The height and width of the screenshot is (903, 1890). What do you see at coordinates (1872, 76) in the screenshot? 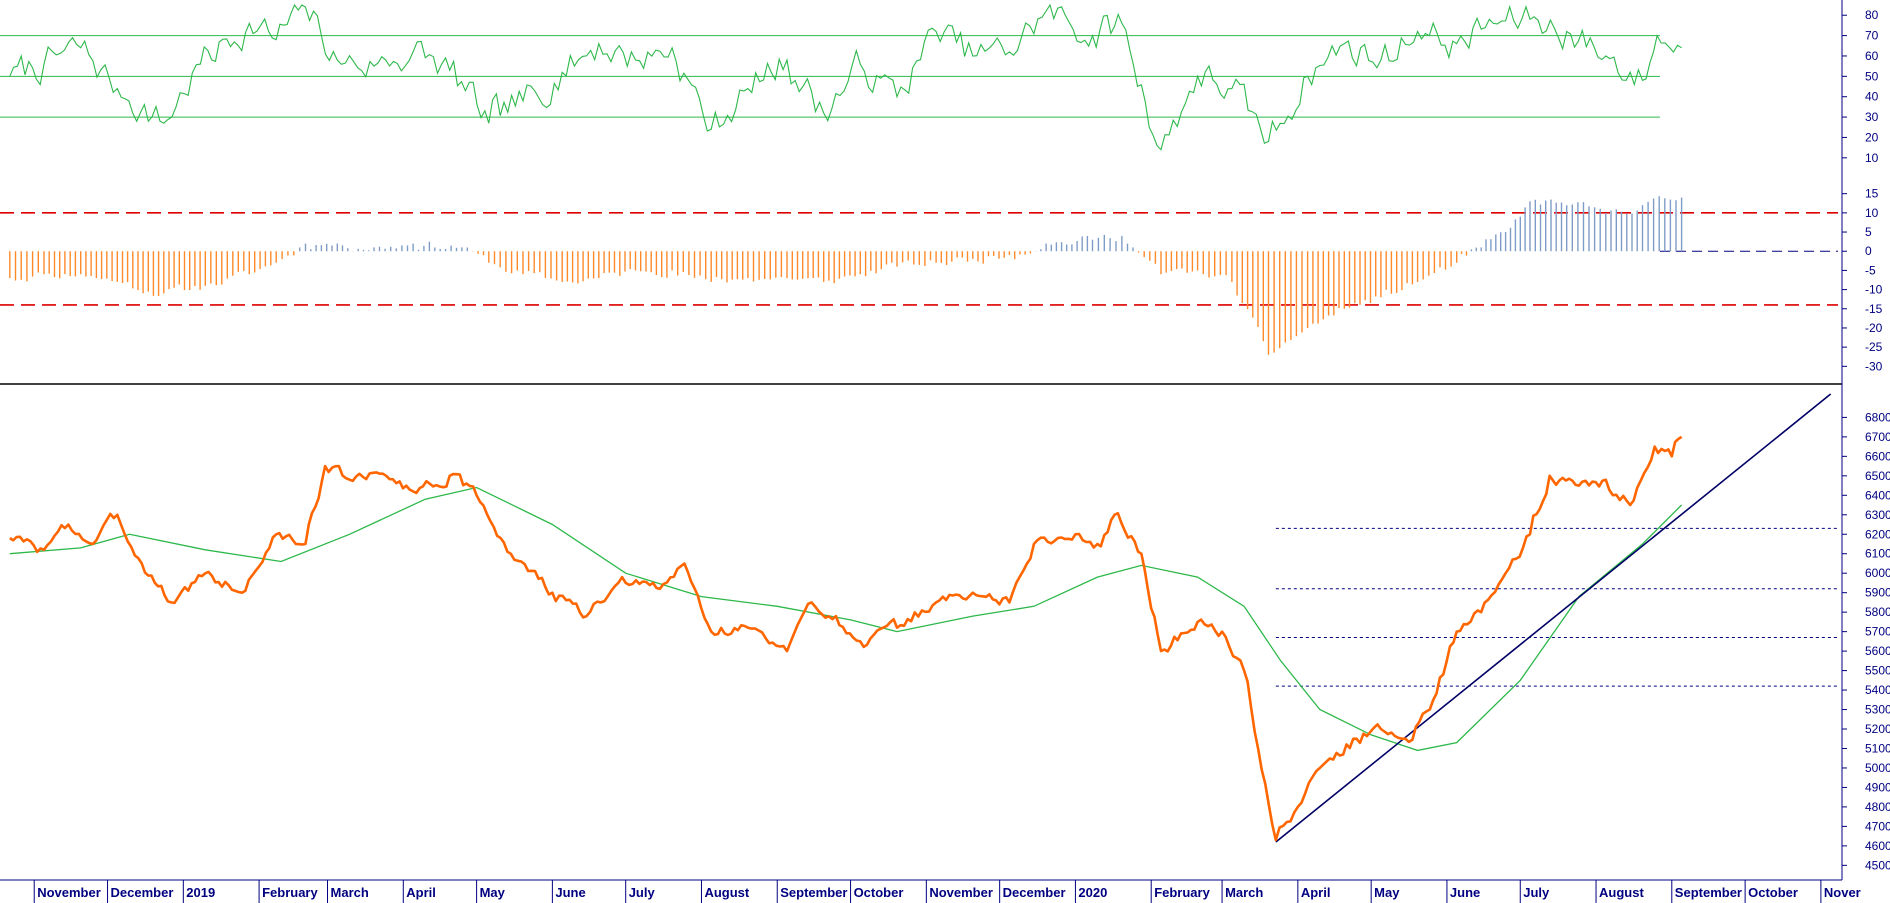
I see `rsi-tick-label: 50` at bounding box center [1872, 76].